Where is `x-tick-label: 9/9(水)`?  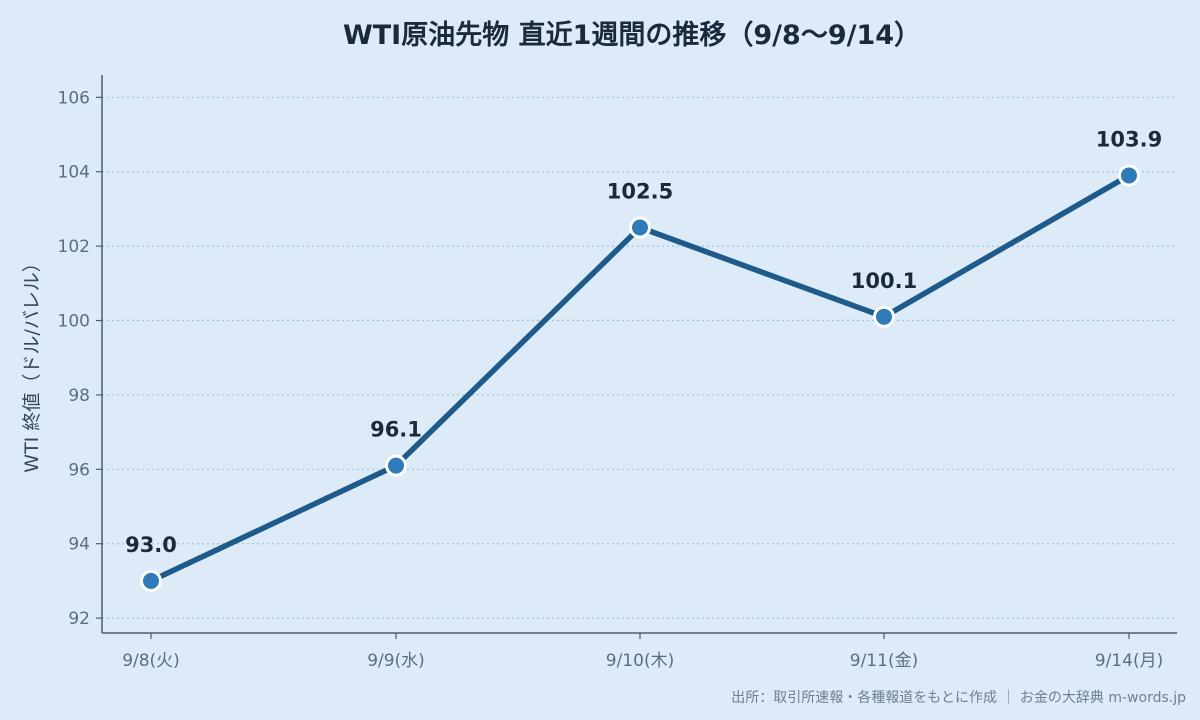 x-tick-label: 9/9(水) is located at coordinates (396, 661).